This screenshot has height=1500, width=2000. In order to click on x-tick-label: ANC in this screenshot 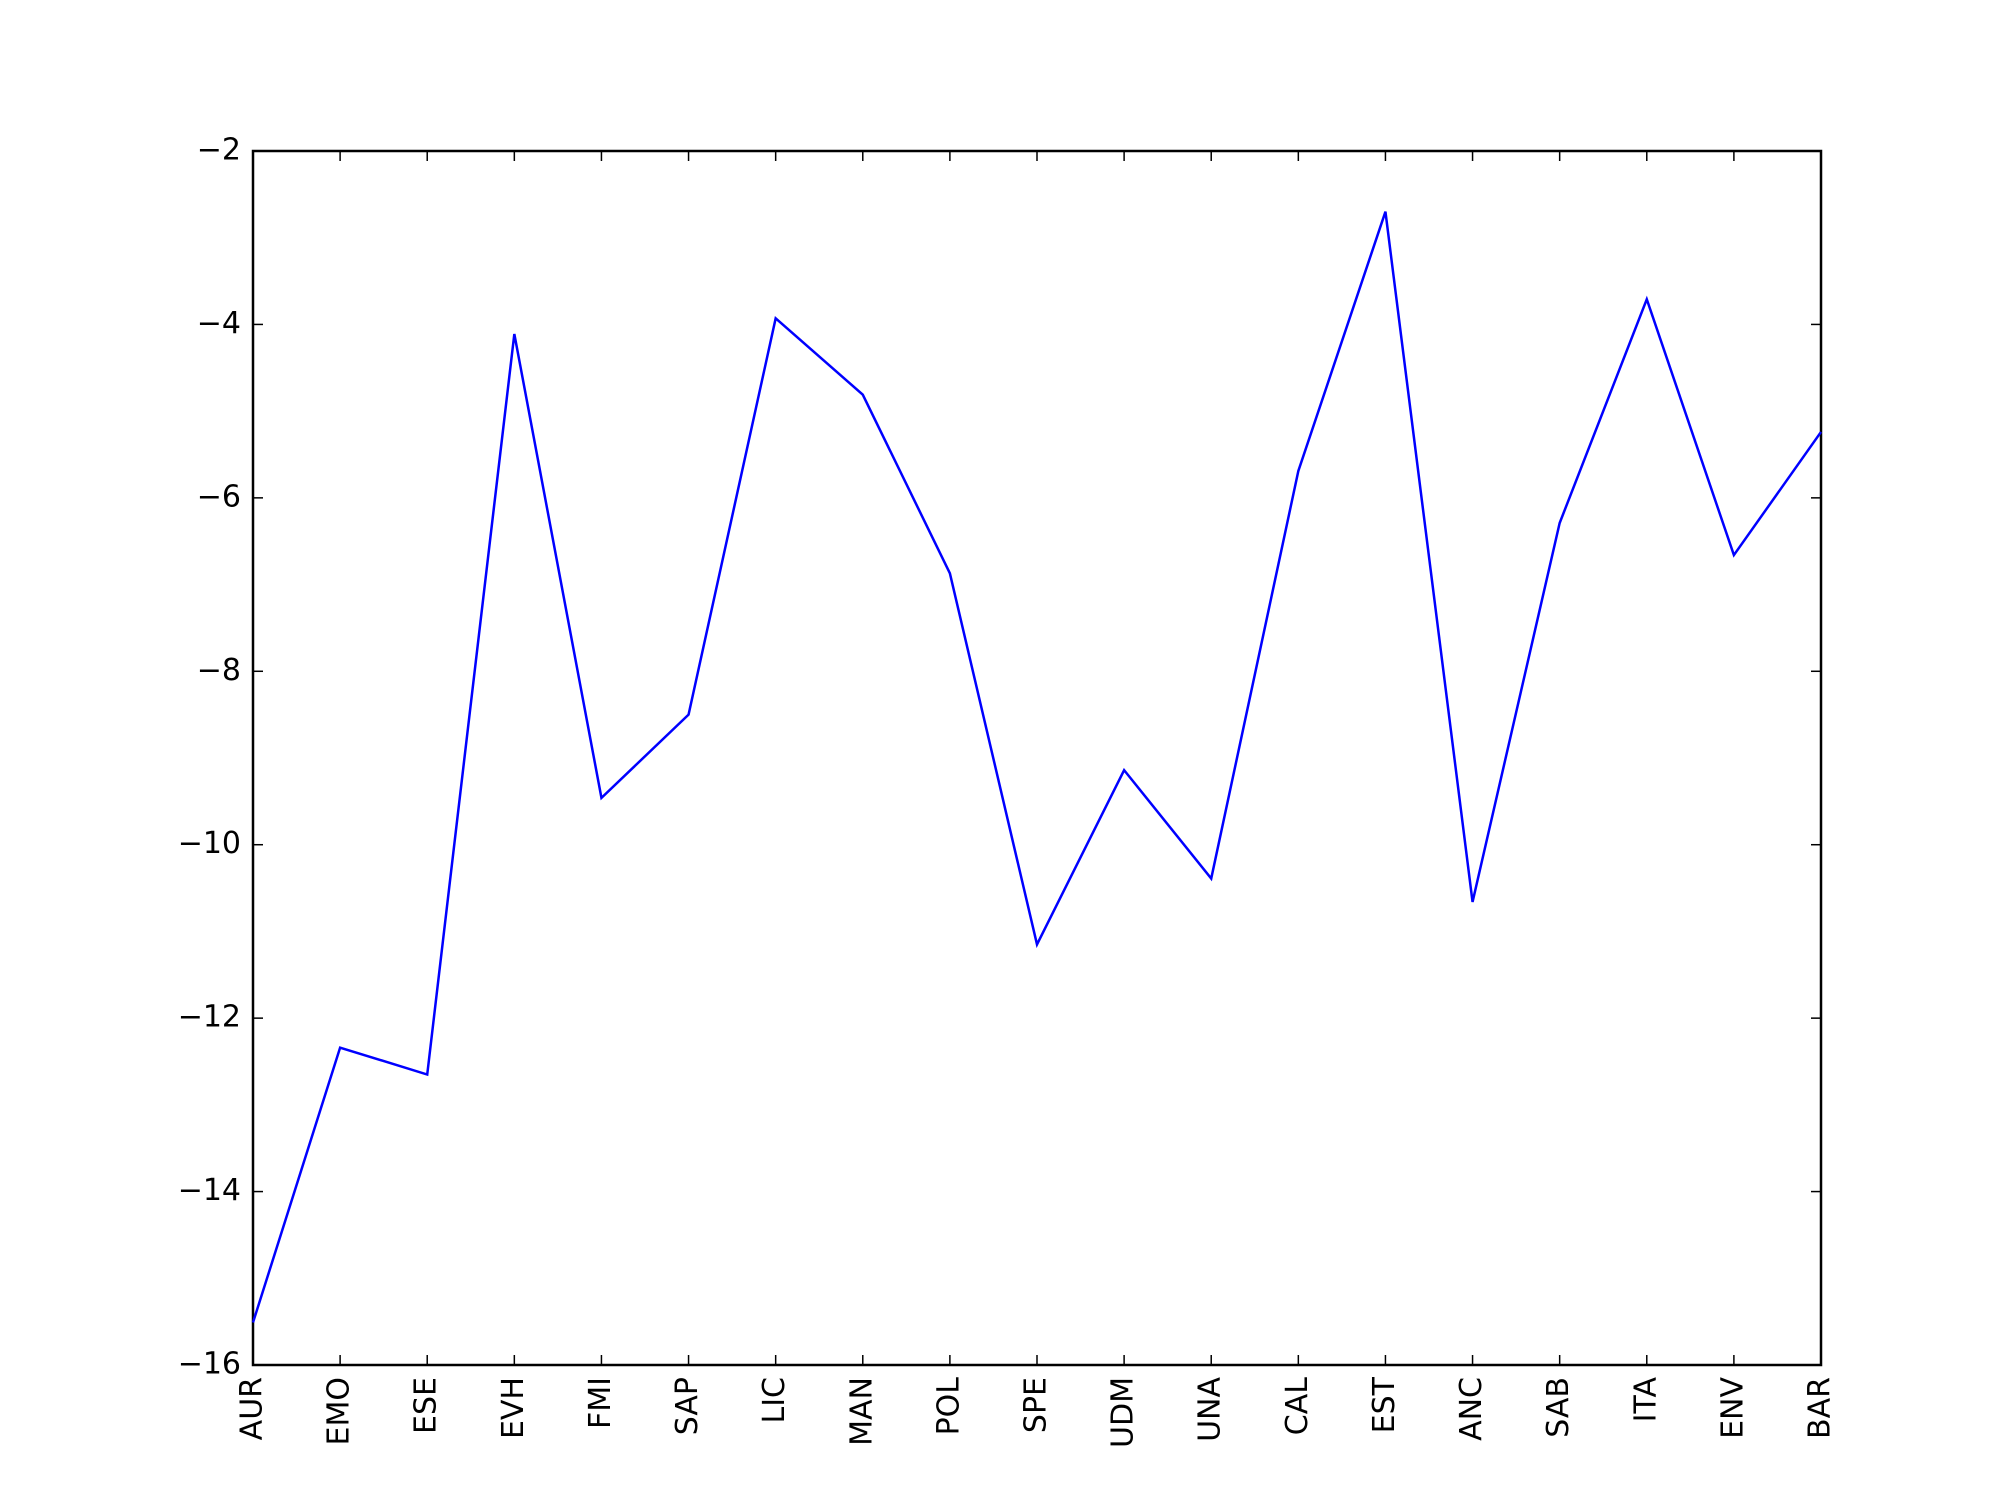, I will do `click(1471, 1409)`.